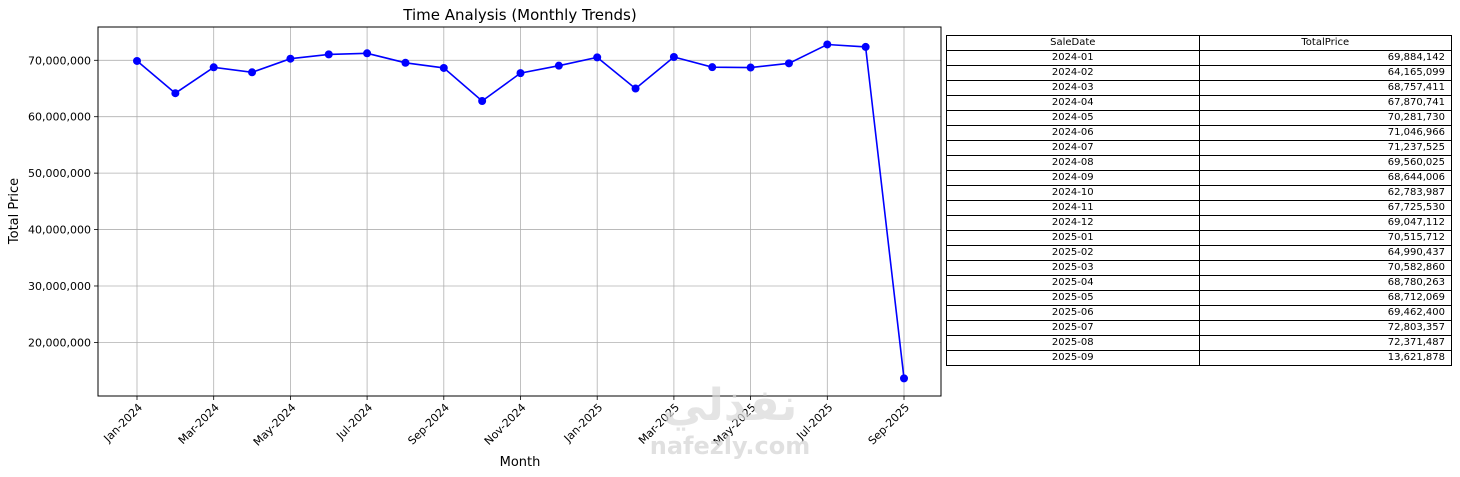  I want to click on x-tick-label: Nov-2024, so click(505, 424).